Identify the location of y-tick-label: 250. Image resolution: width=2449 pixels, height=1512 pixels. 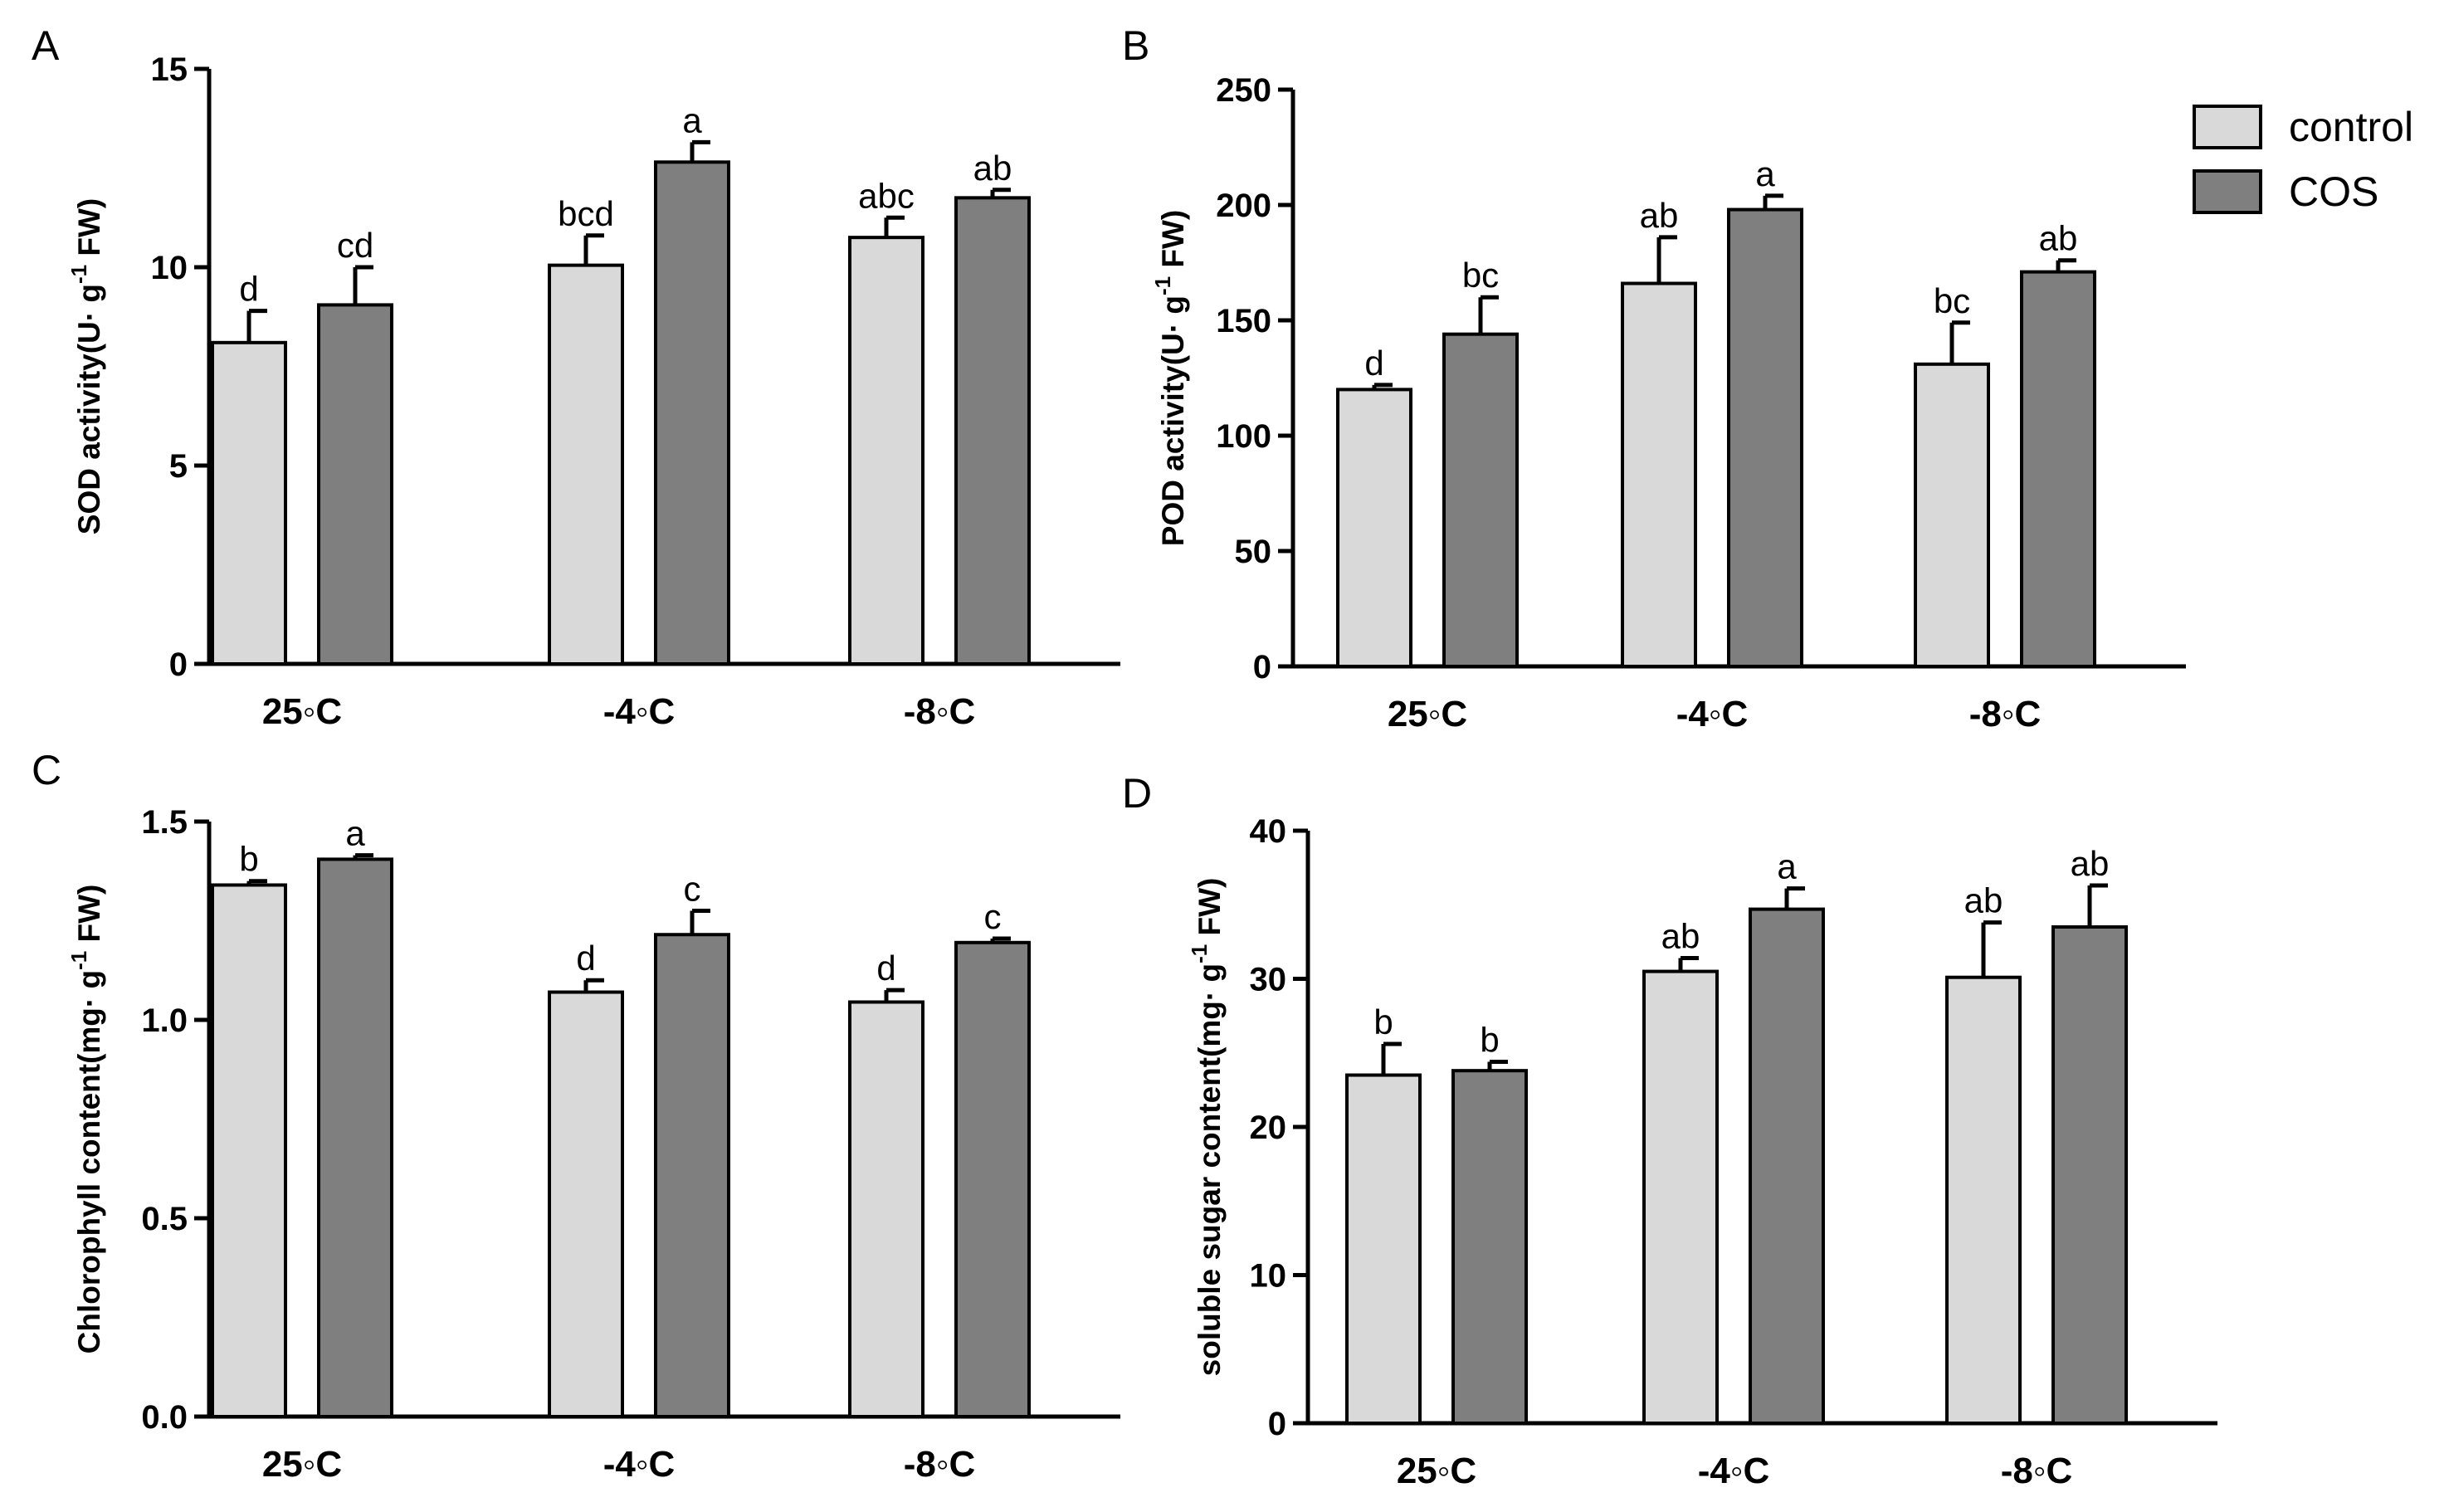
(1243, 91).